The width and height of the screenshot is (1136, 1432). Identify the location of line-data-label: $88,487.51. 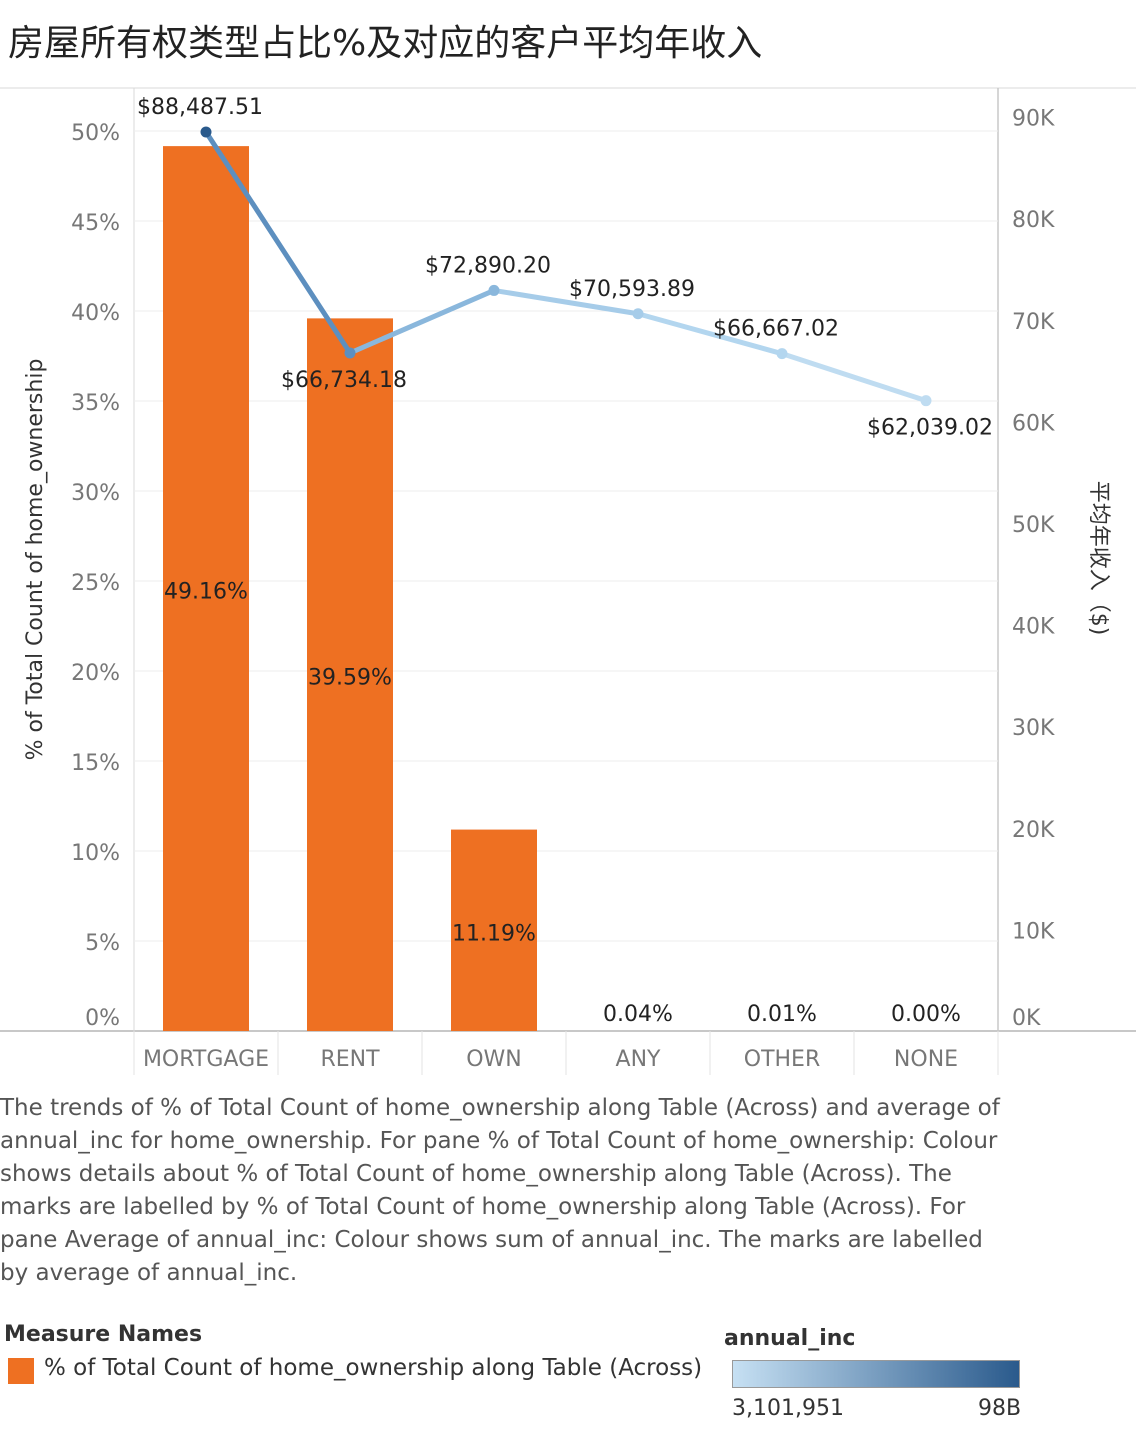
(200, 107).